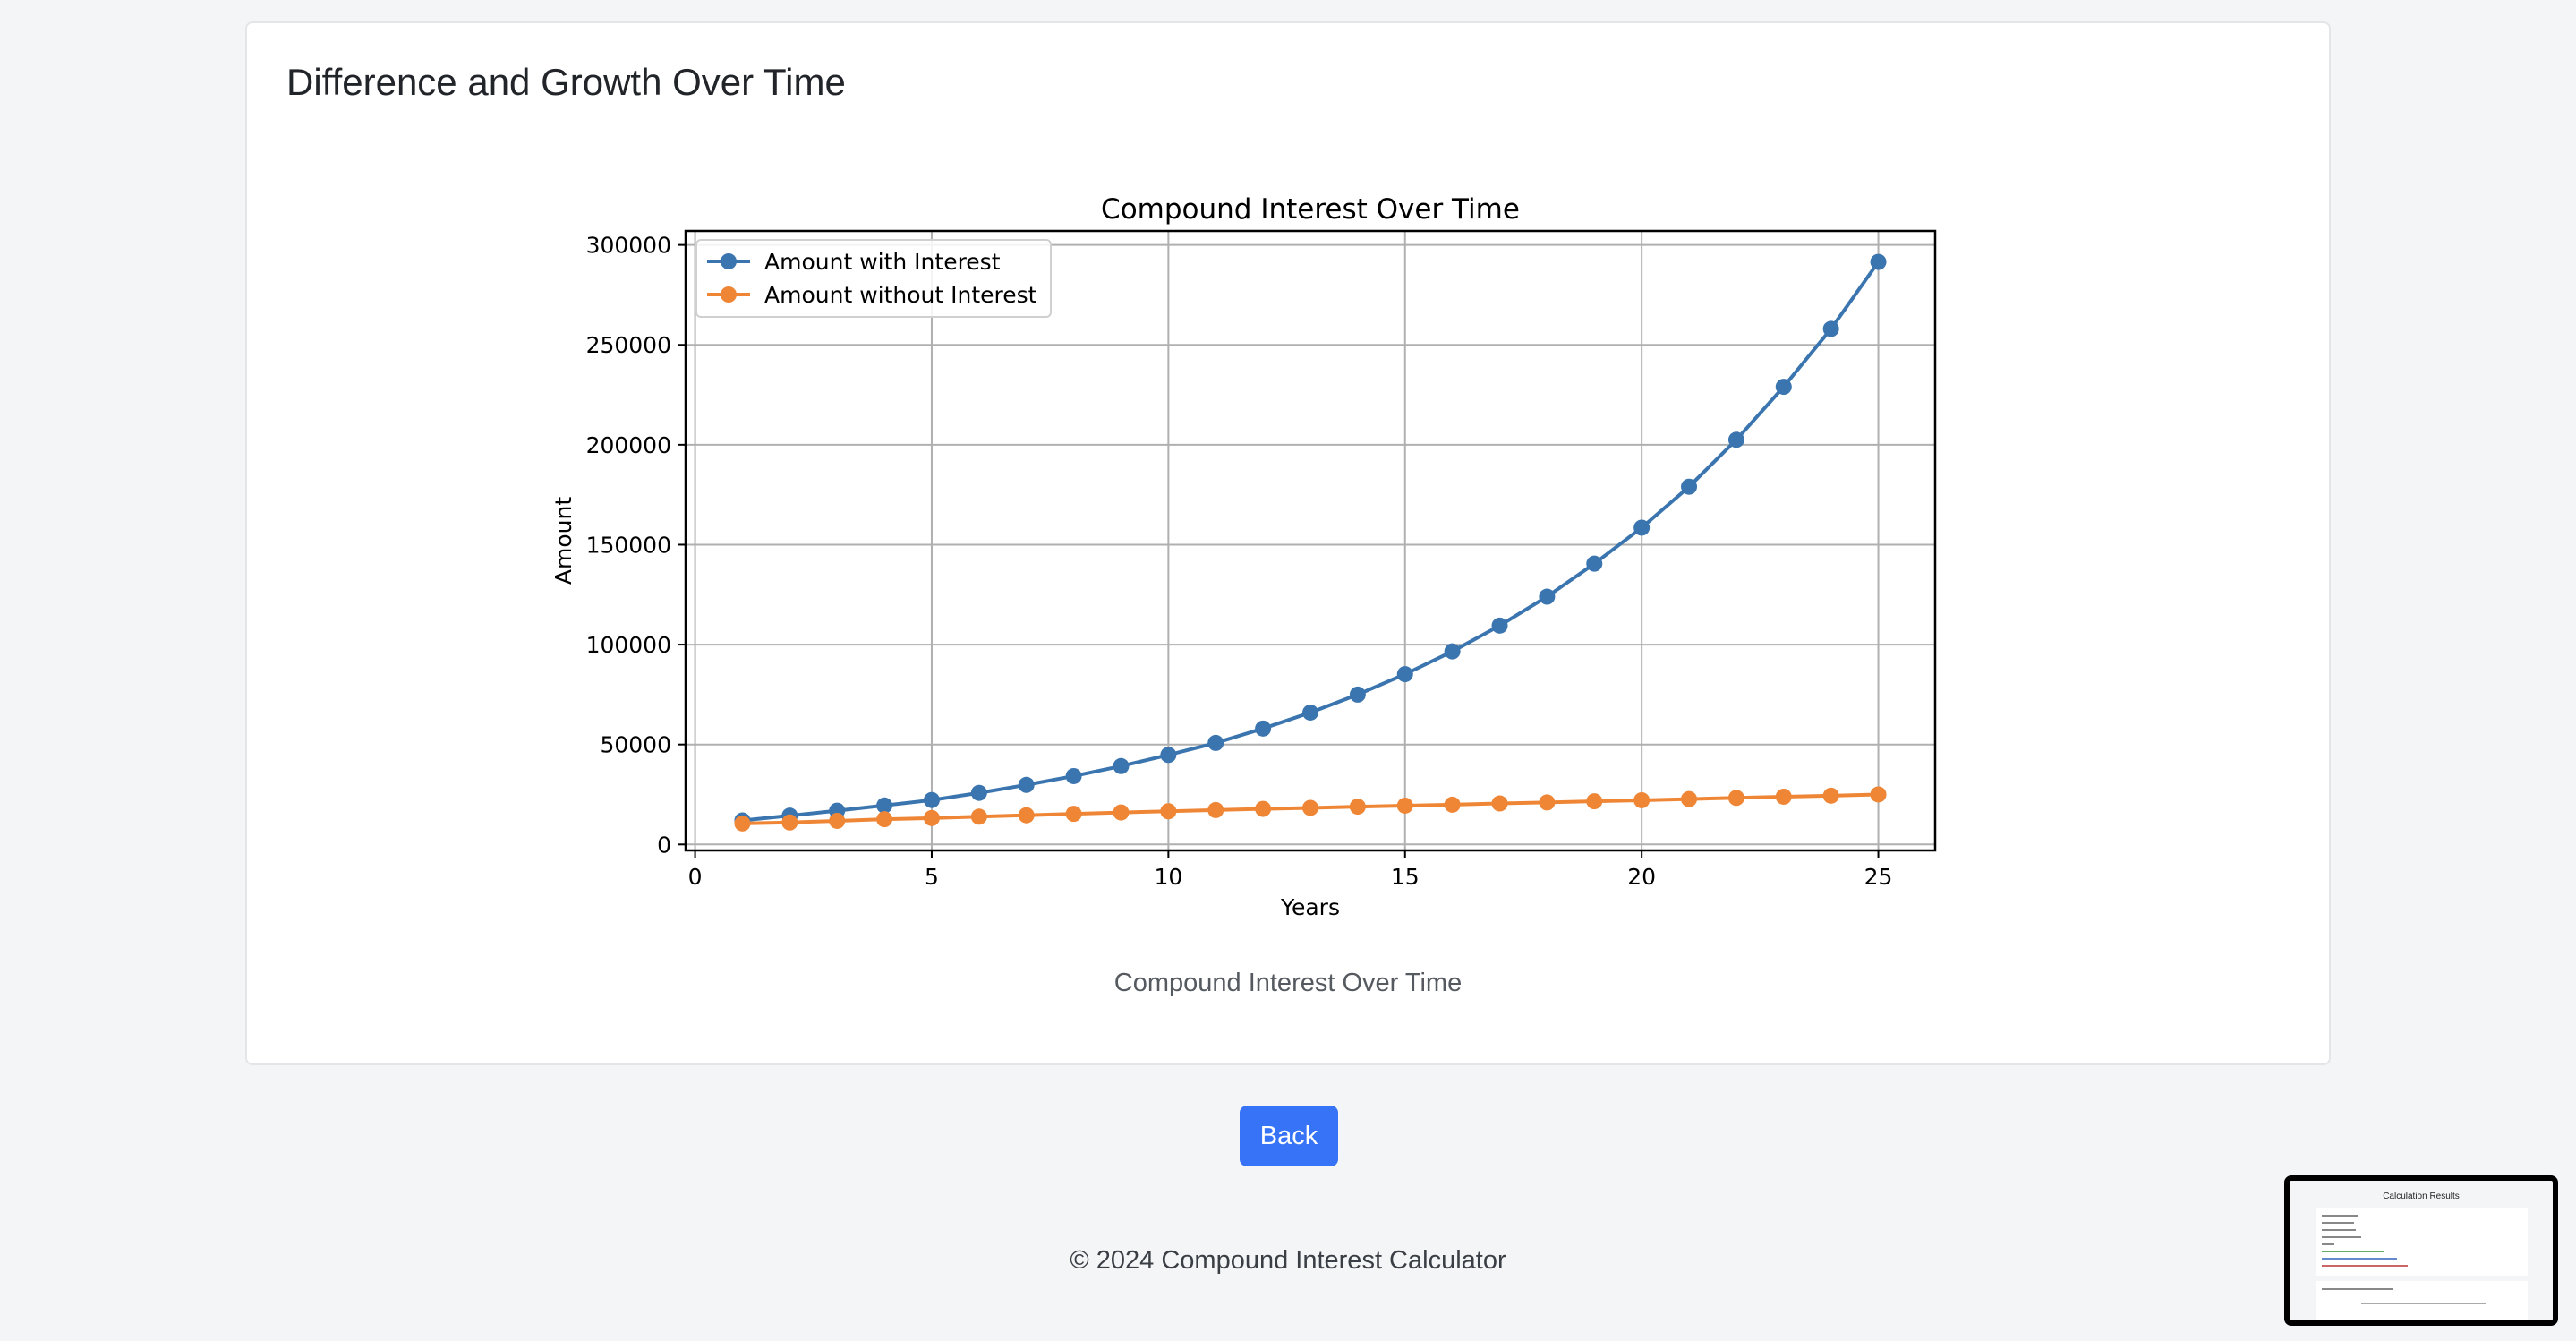 This screenshot has width=2576, height=1341. I want to click on x-tick-label: 5, so click(932, 877).